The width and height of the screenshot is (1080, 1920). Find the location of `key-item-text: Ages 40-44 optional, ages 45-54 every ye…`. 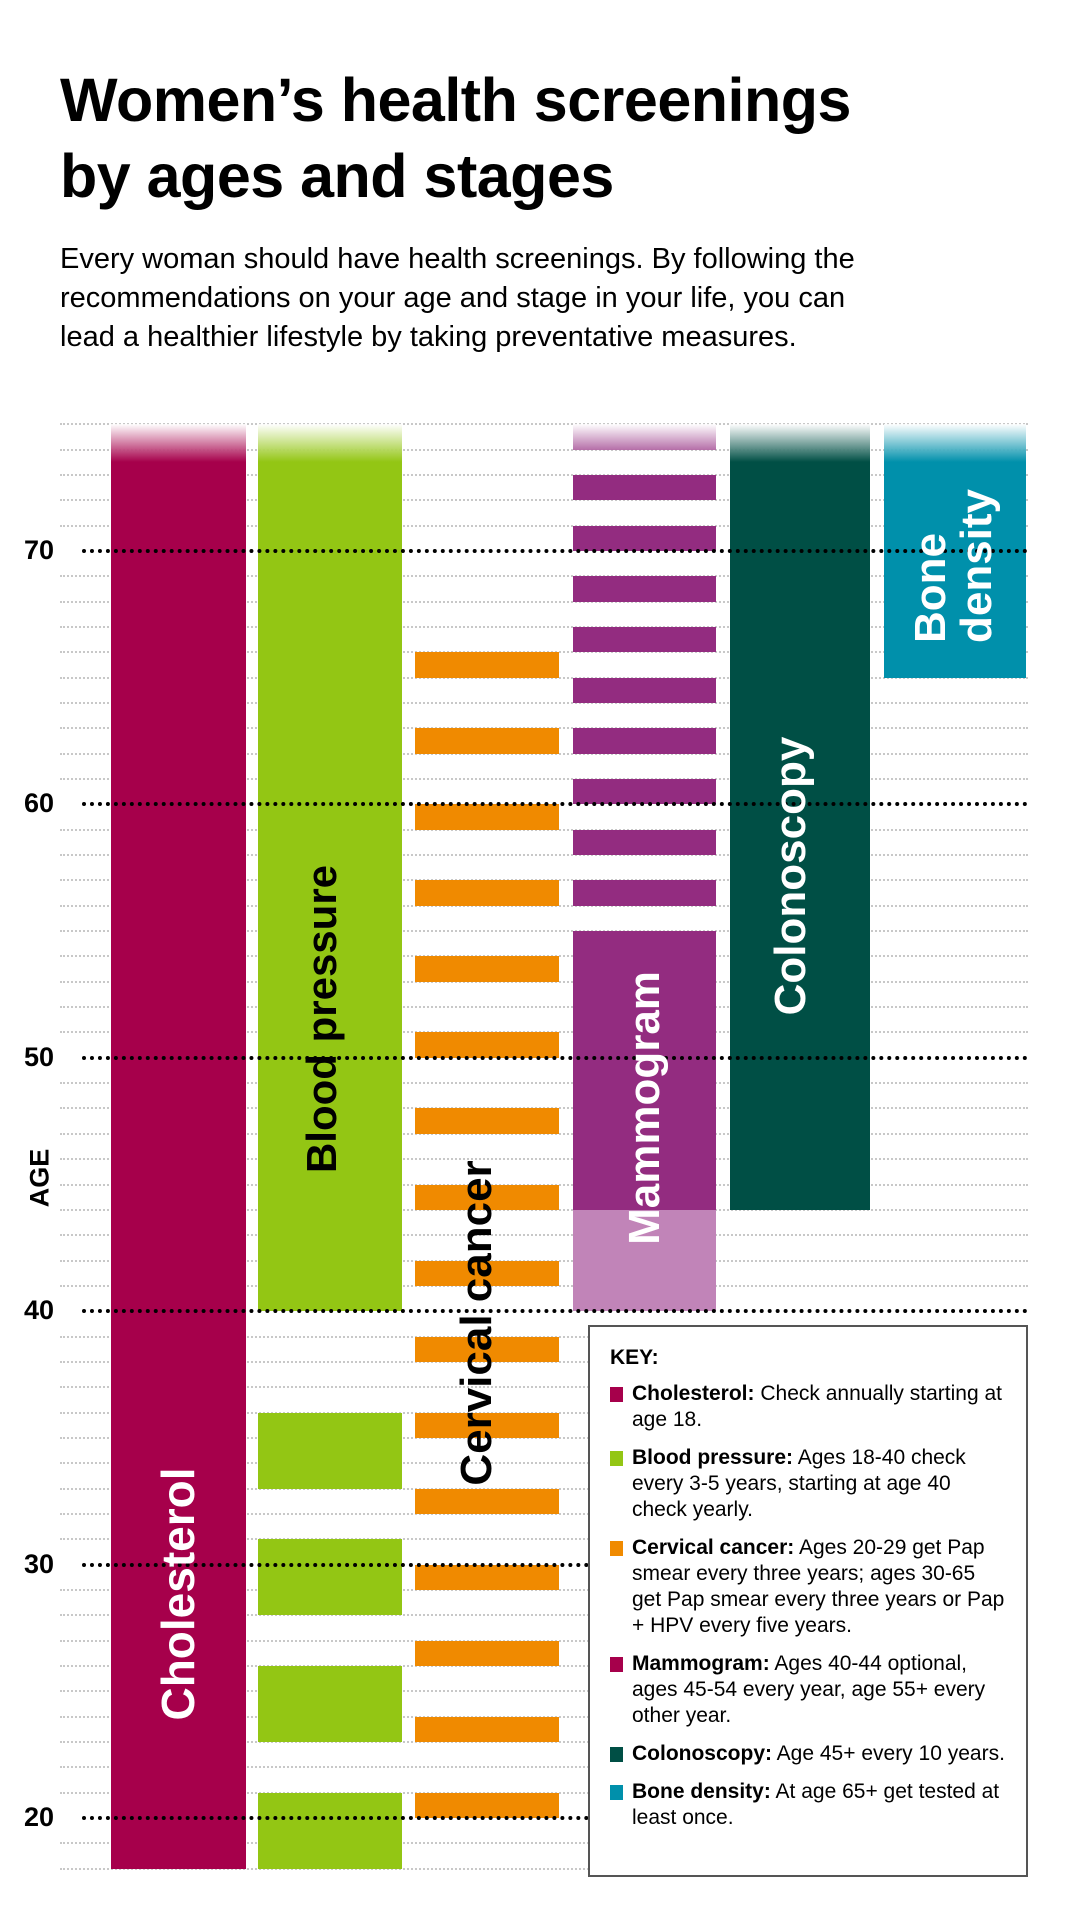

key-item-text: Ages 40-44 optional, ages 45-54 every ye… is located at coordinates (809, 1689).